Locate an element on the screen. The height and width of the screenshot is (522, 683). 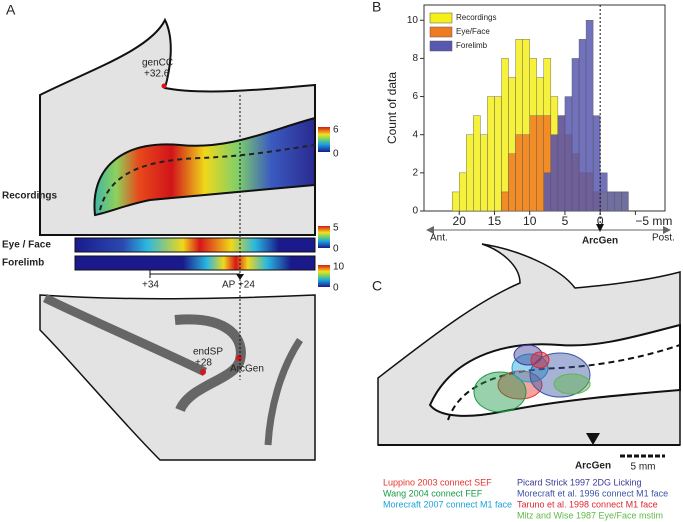
colorbar-label: 6 is located at coordinates (336, 130).